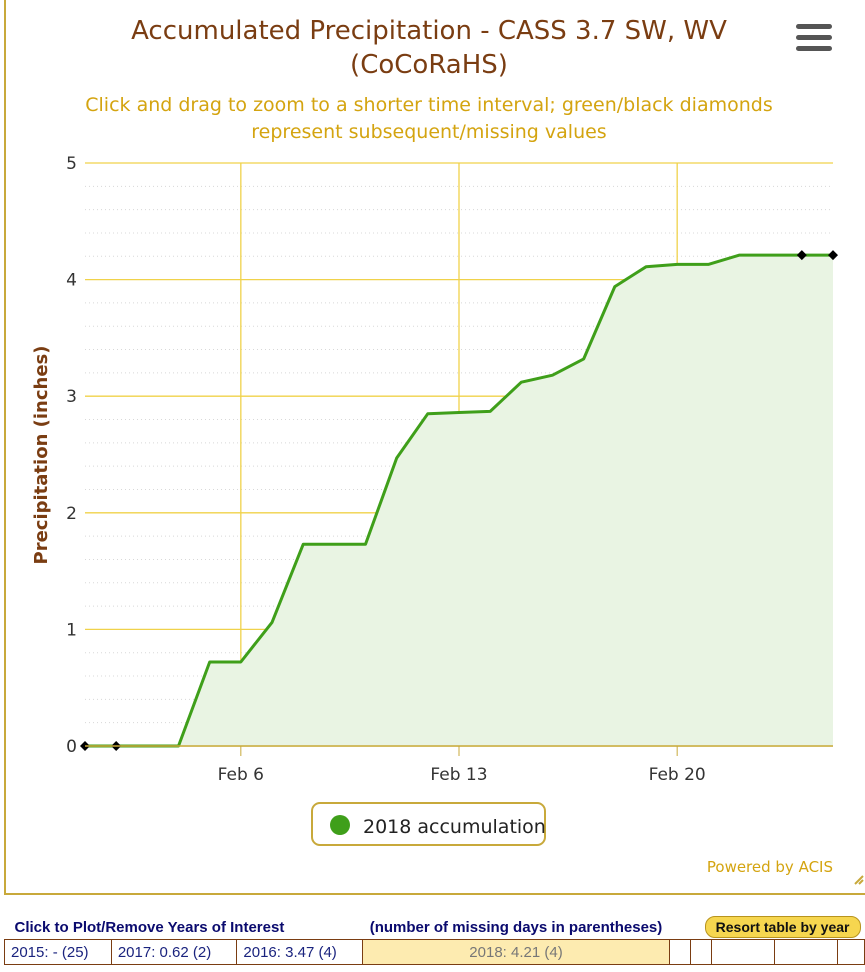  Describe the element at coordinates (299, 952) in the screenshot. I see `year-cell-2016: 2016: 3.47 (4)` at that location.